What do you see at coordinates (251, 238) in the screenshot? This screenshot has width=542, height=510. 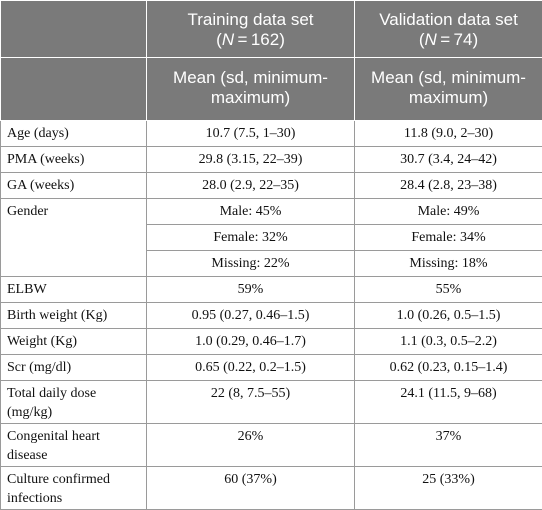 I see `training-female: Female: 32%` at bounding box center [251, 238].